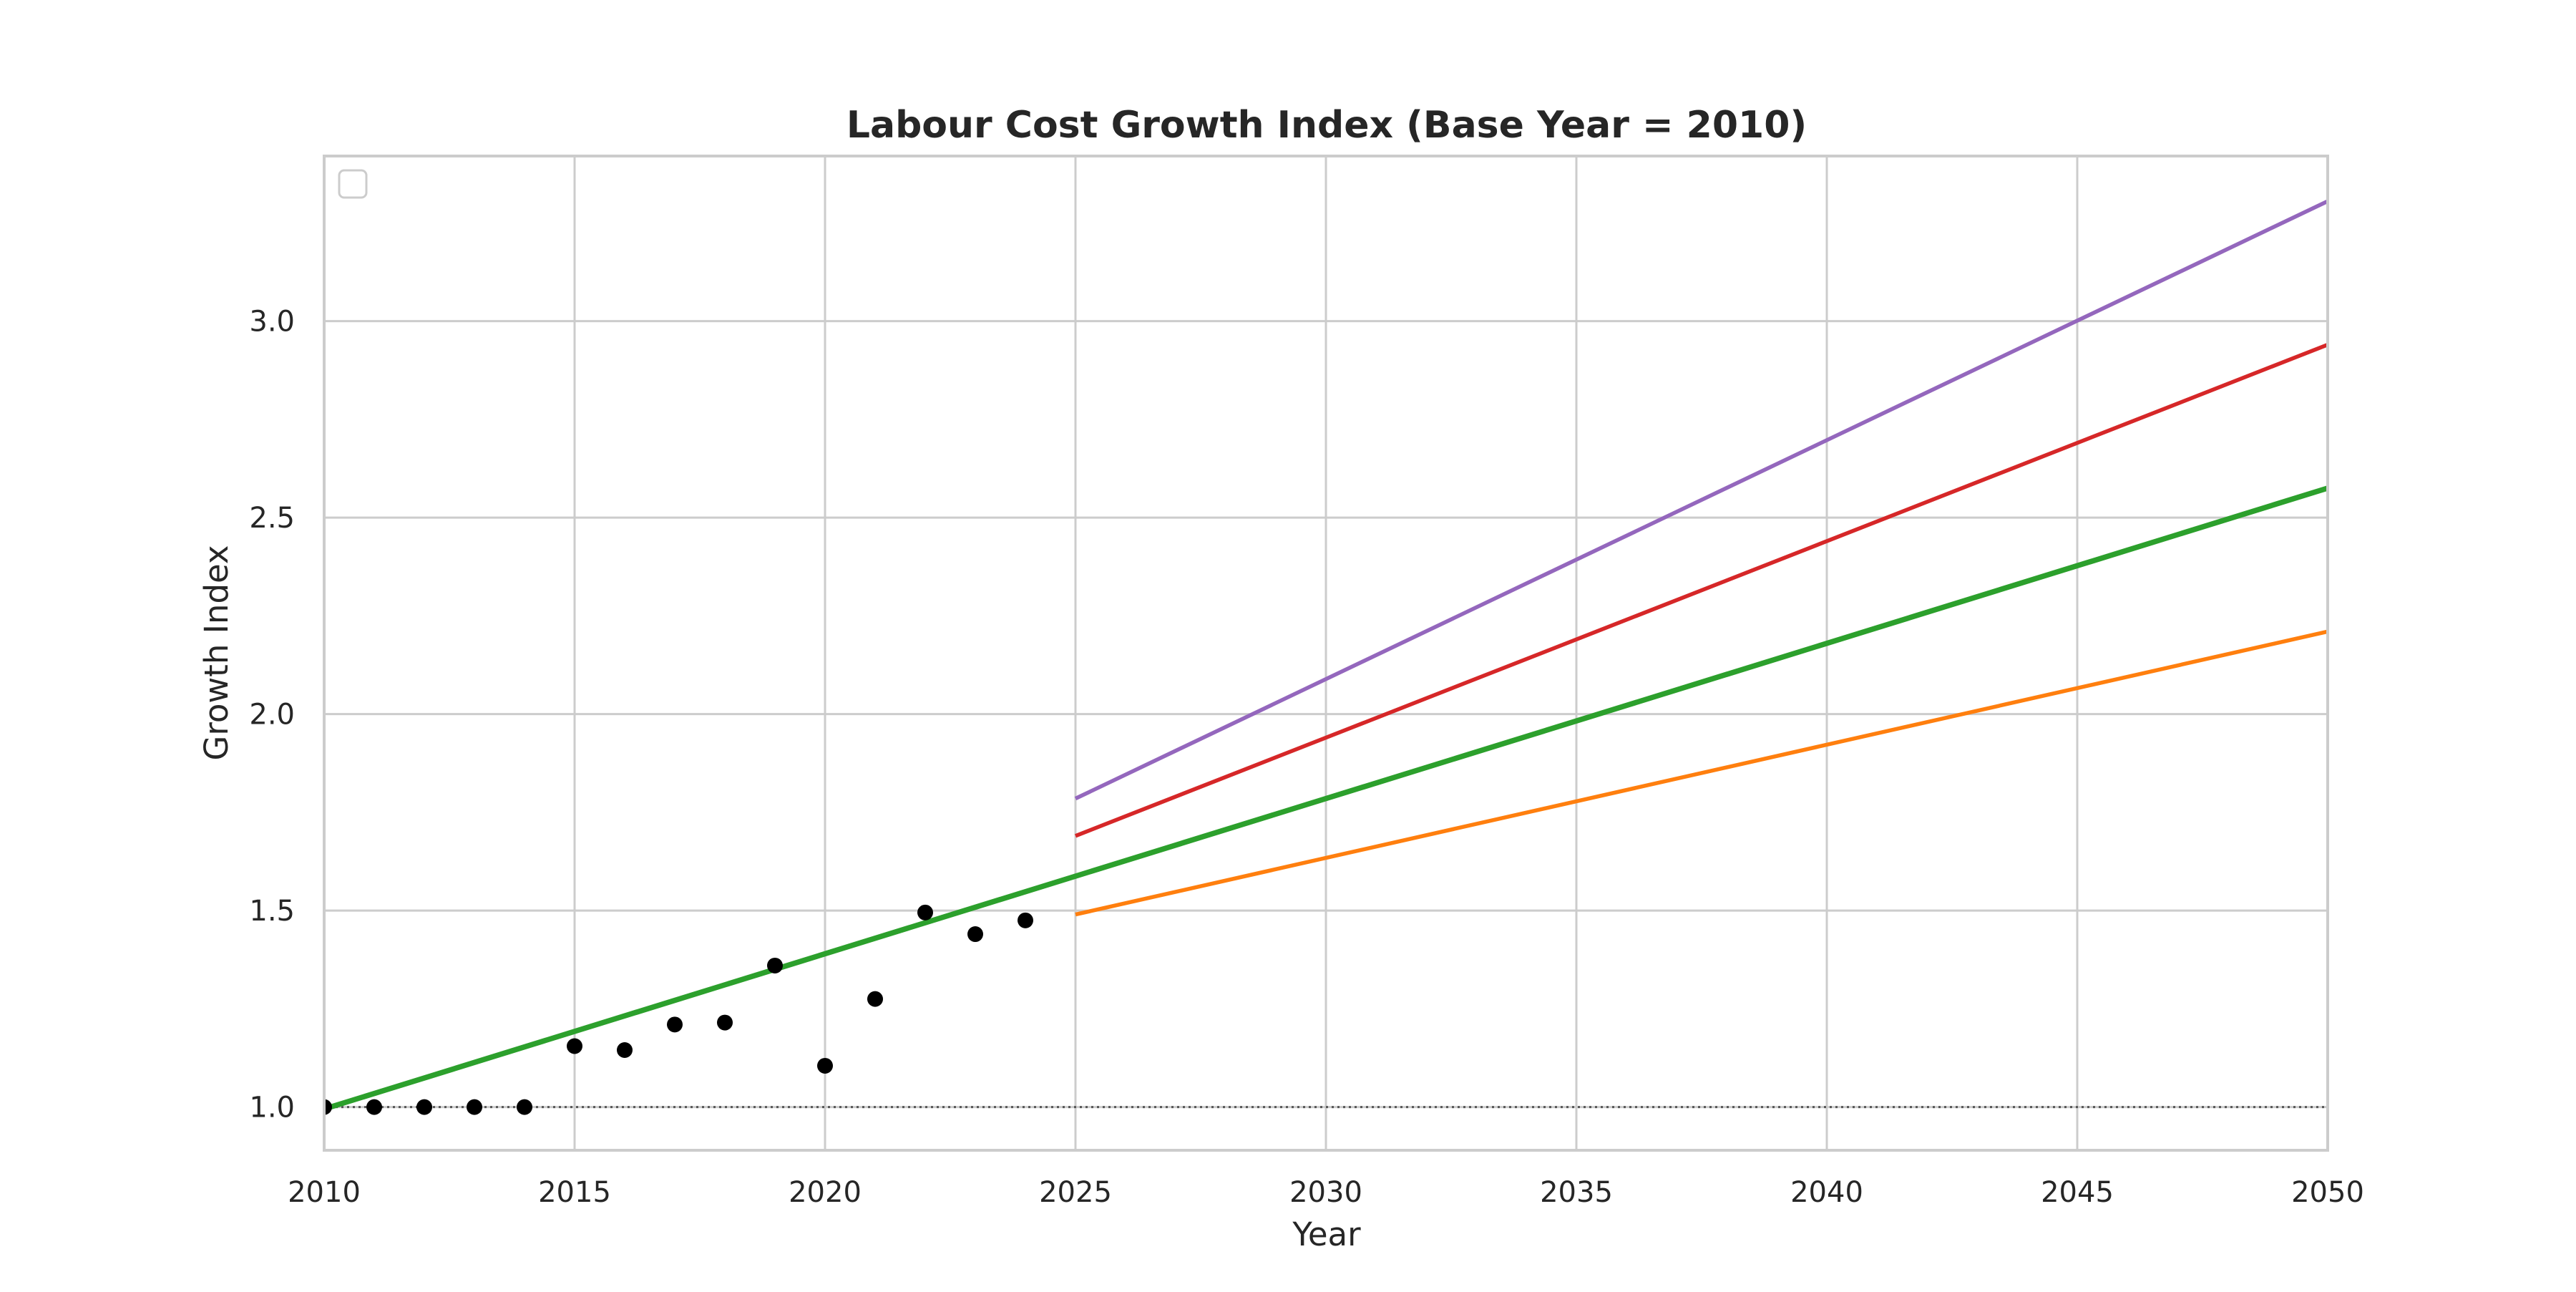  What do you see at coordinates (574, 1192) in the screenshot?
I see `x-tick-label: 2015` at bounding box center [574, 1192].